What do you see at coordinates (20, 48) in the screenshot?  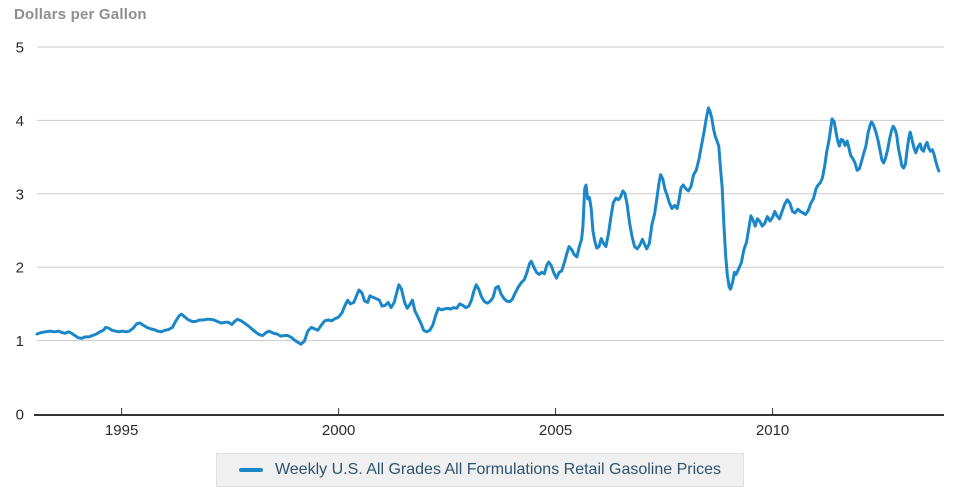 I see `y-tick-label-5: 5` at bounding box center [20, 48].